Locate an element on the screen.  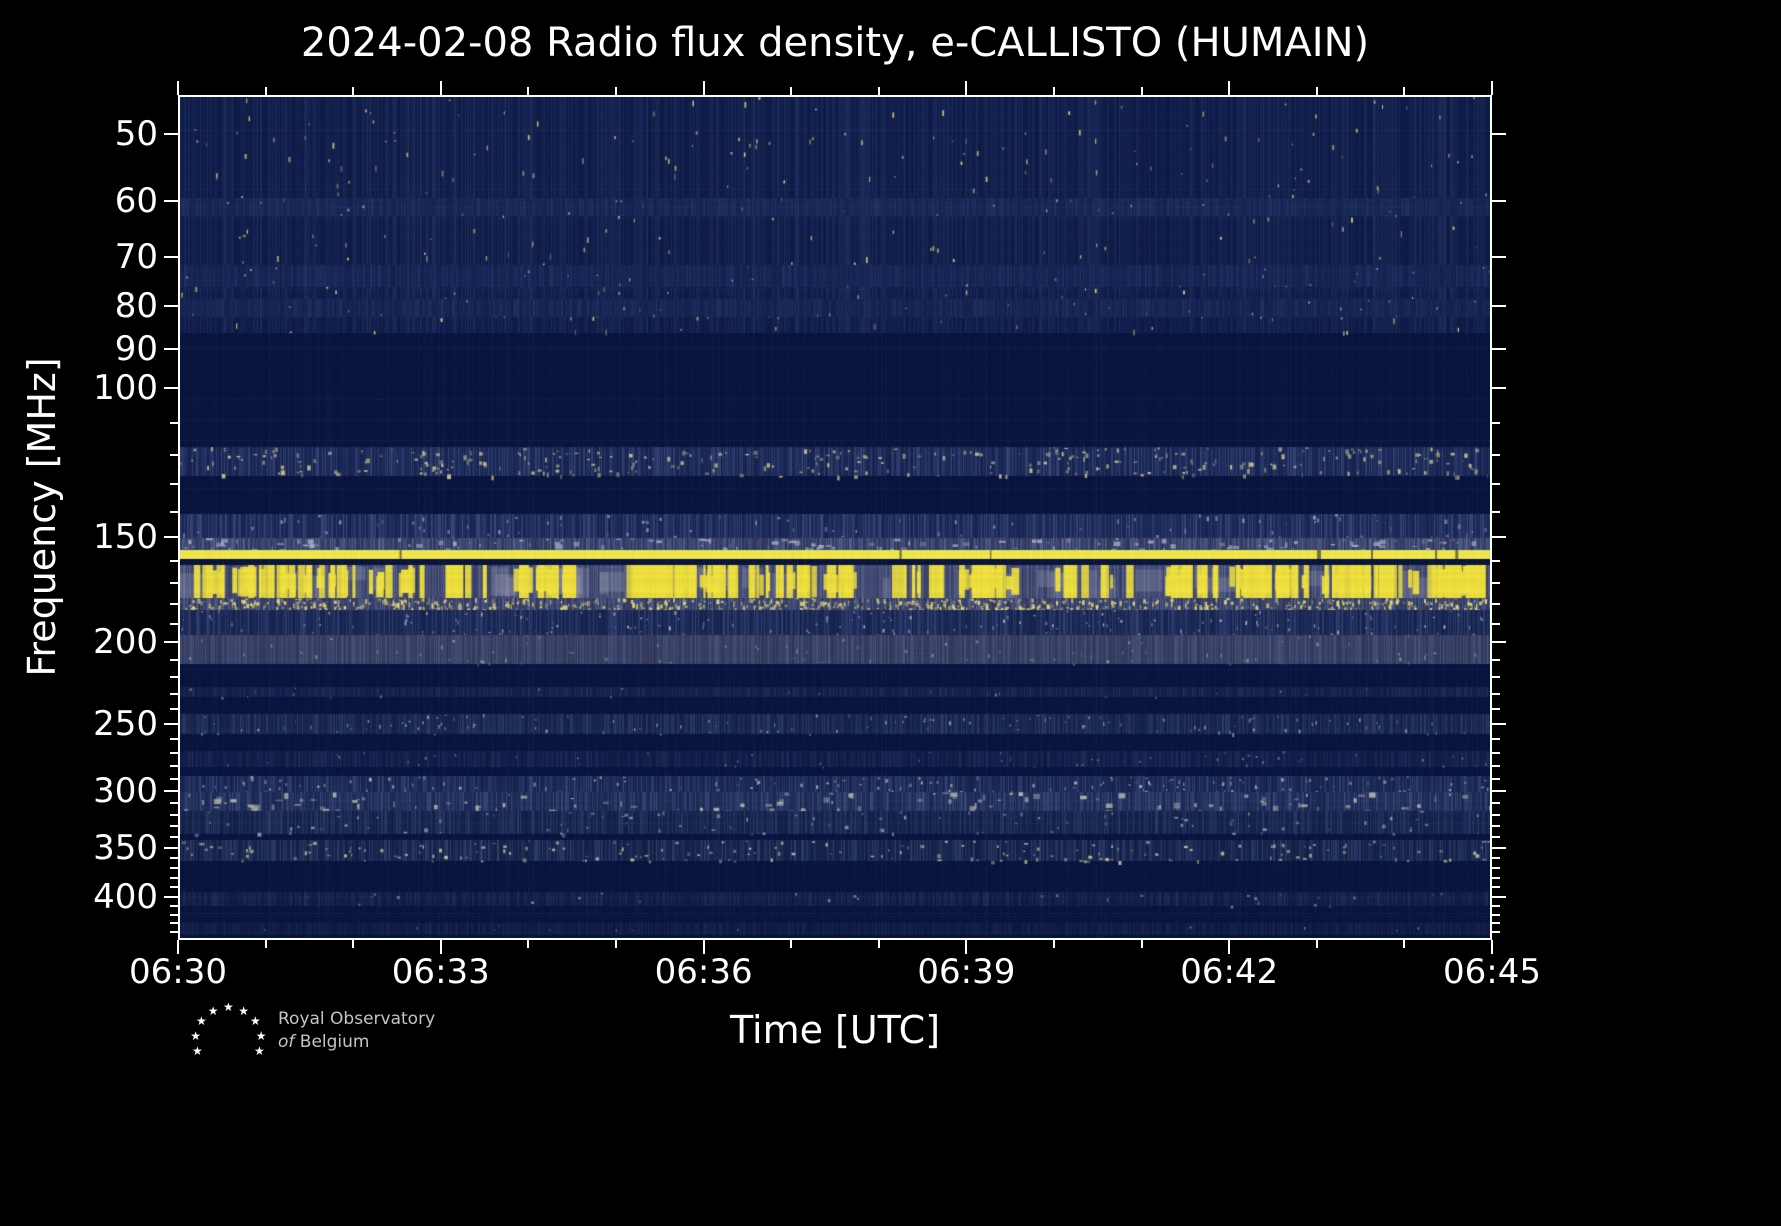
x-tick-label: 06:39 is located at coordinates (966, 972).